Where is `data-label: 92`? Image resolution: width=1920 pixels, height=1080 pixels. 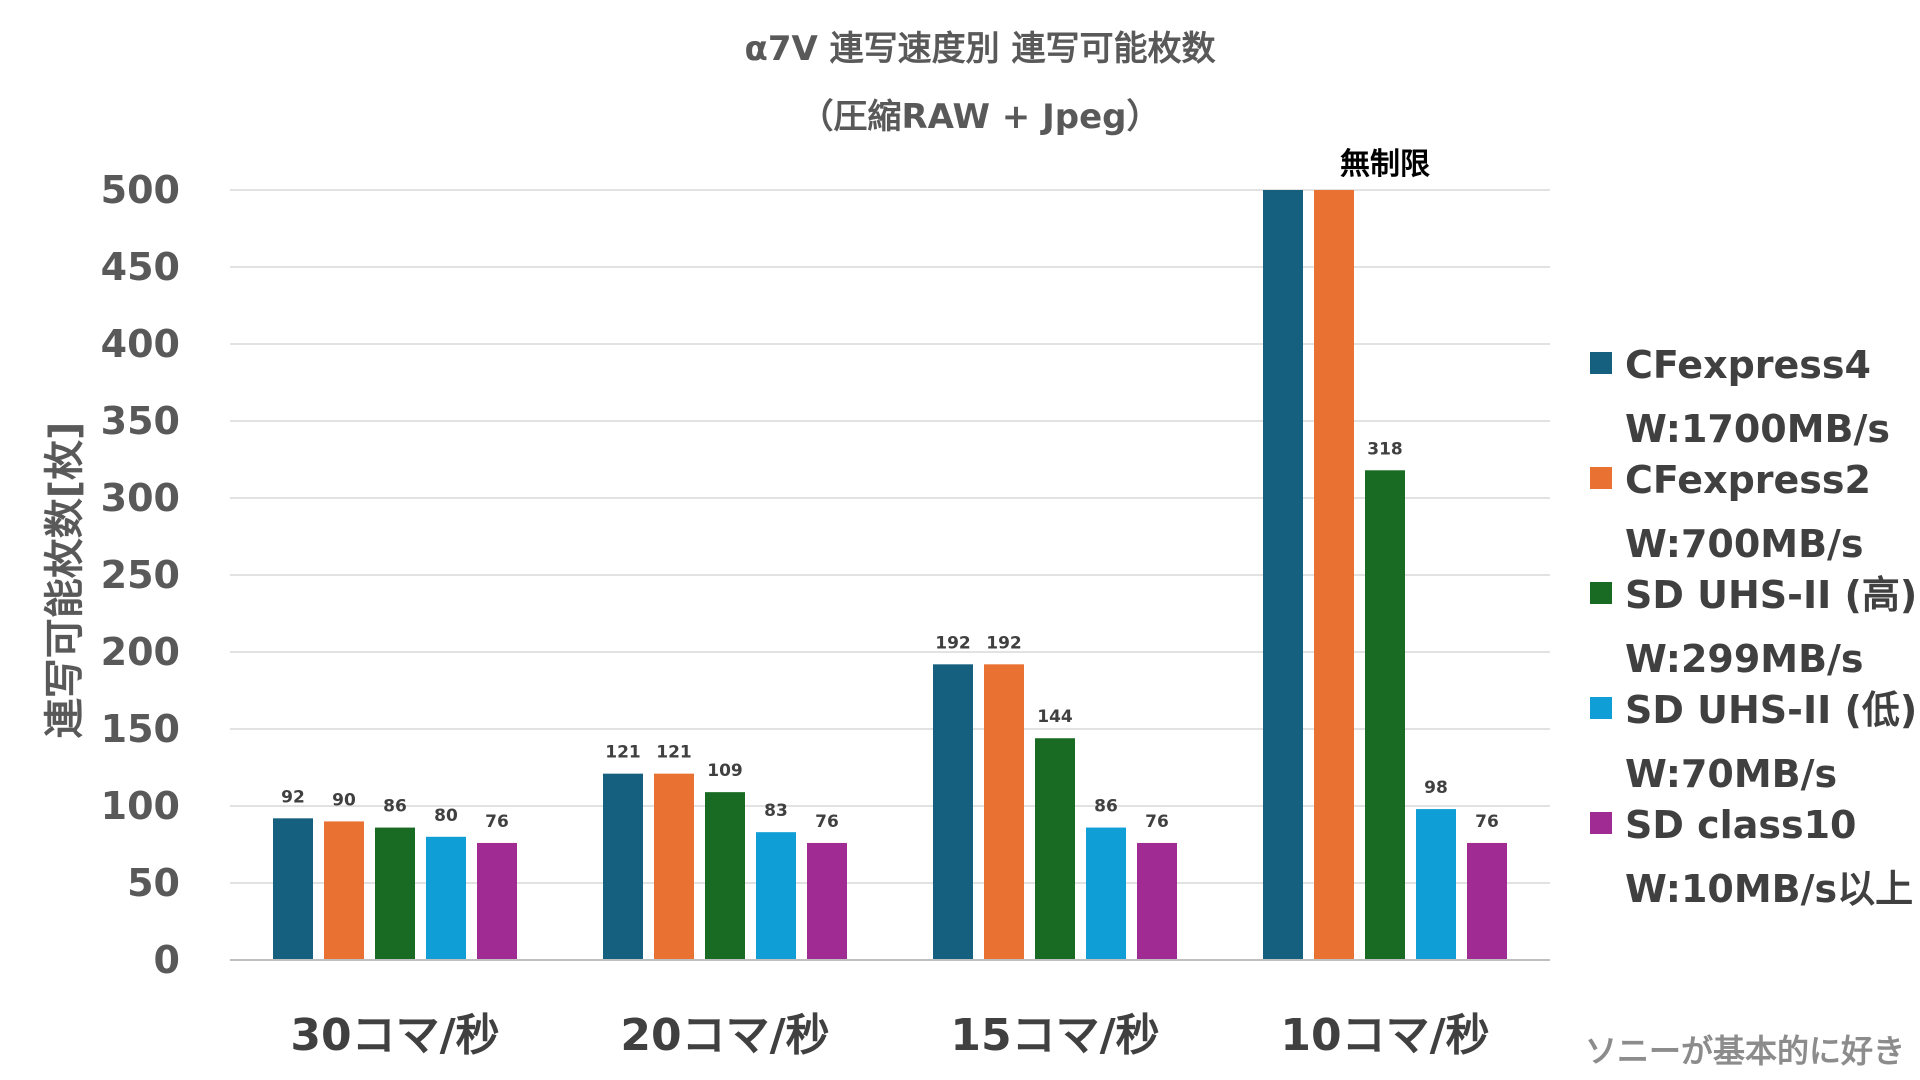
data-label: 92 is located at coordinates (293, 797).